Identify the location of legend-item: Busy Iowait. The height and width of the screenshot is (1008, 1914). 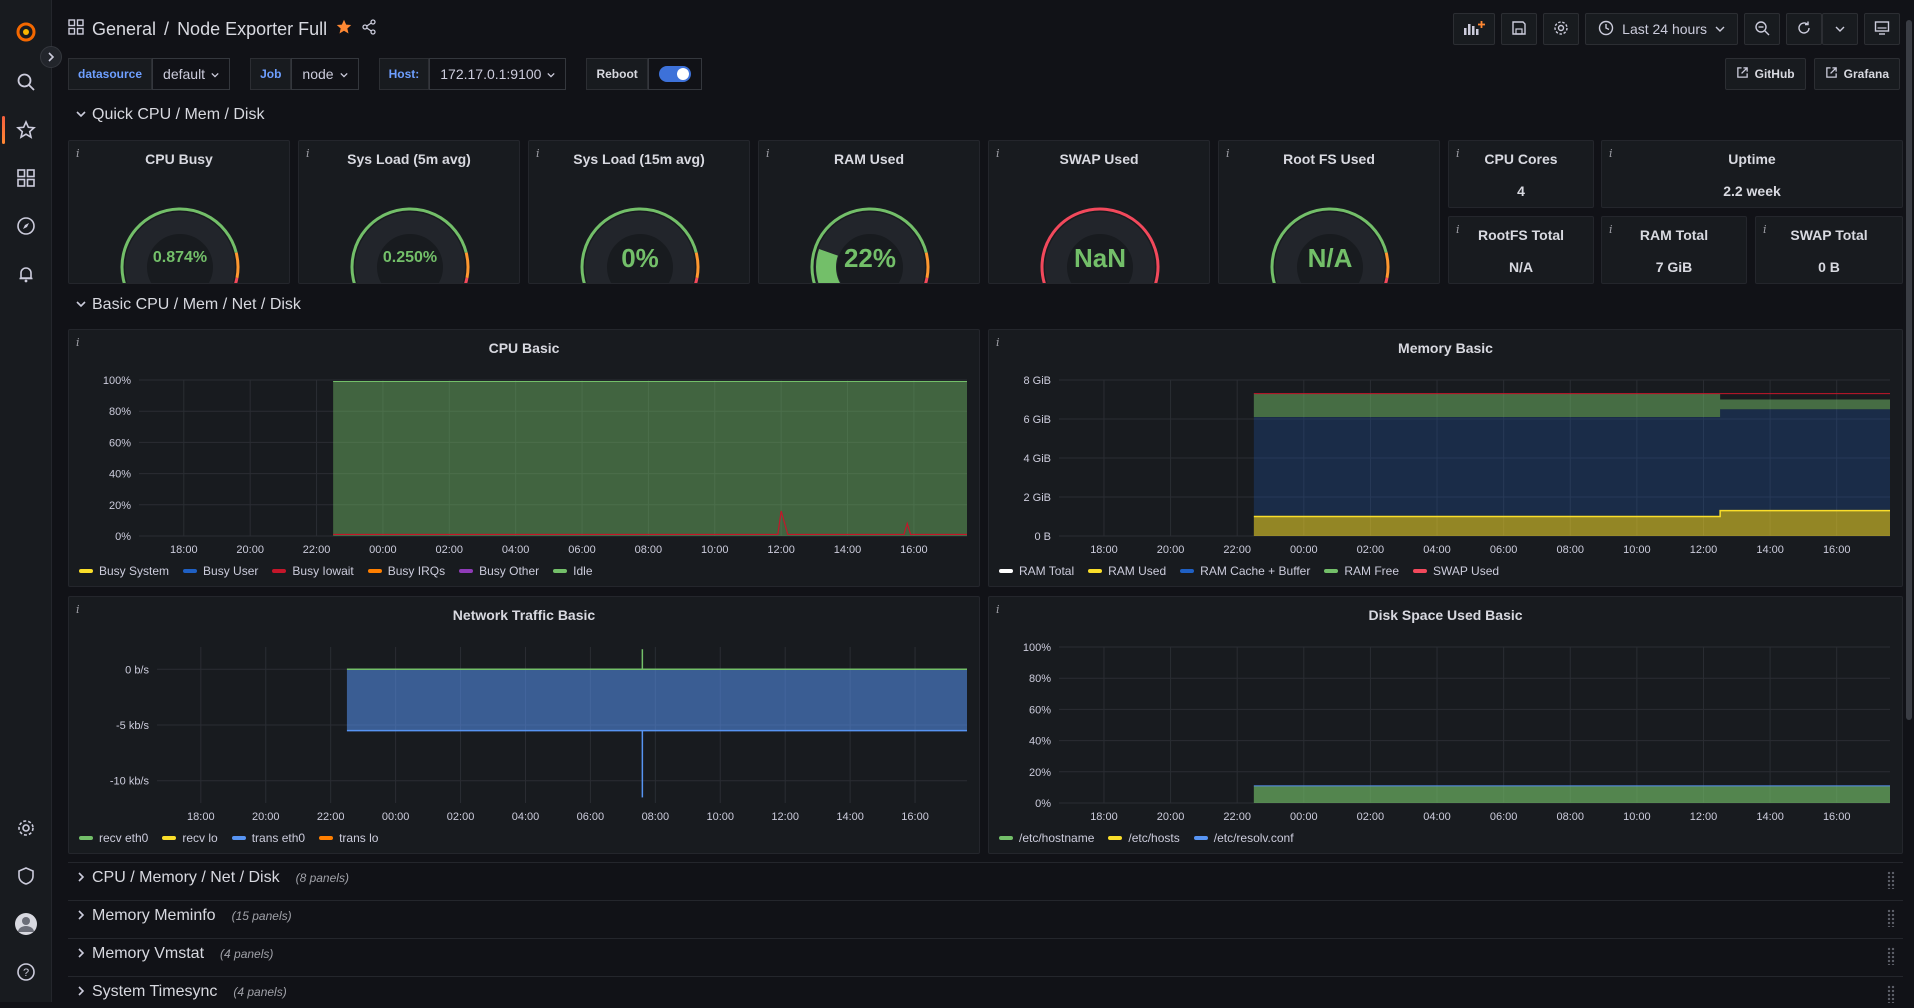
(313, 571).